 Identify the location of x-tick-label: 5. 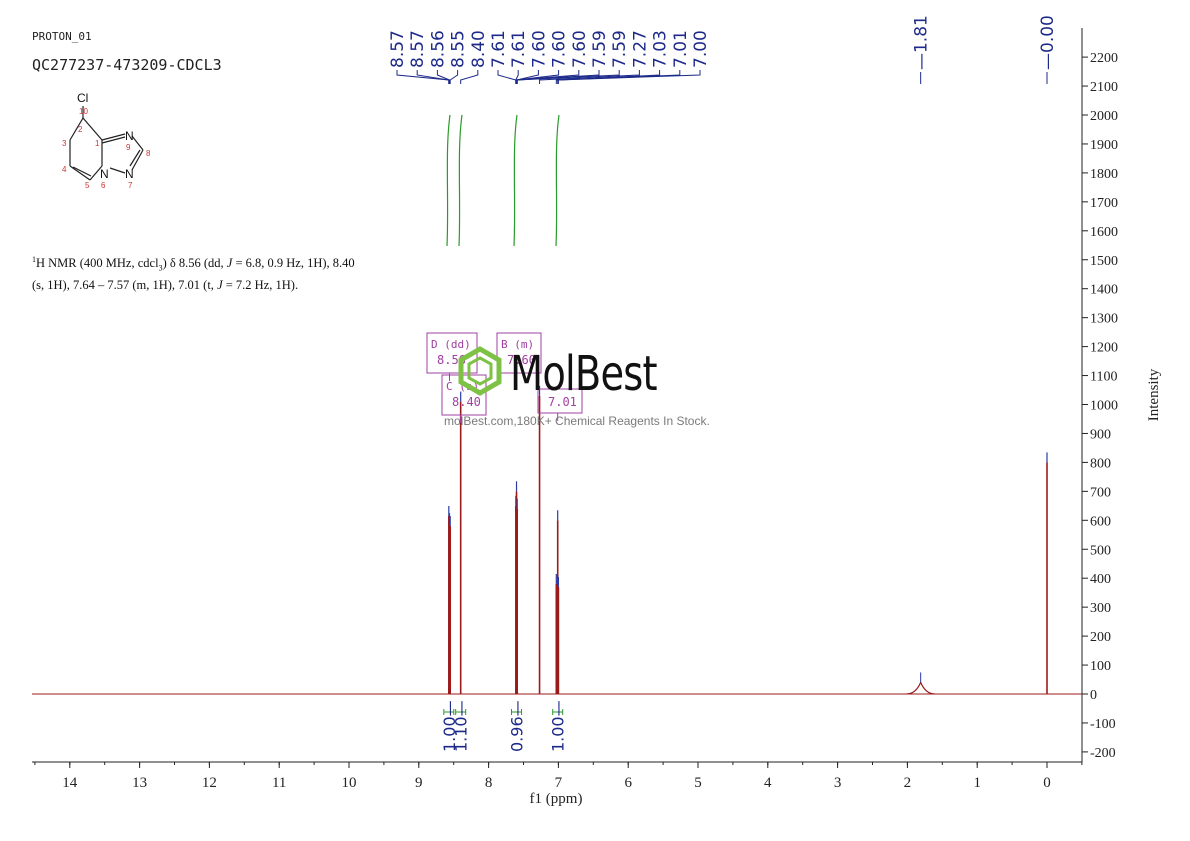
(698, 783).